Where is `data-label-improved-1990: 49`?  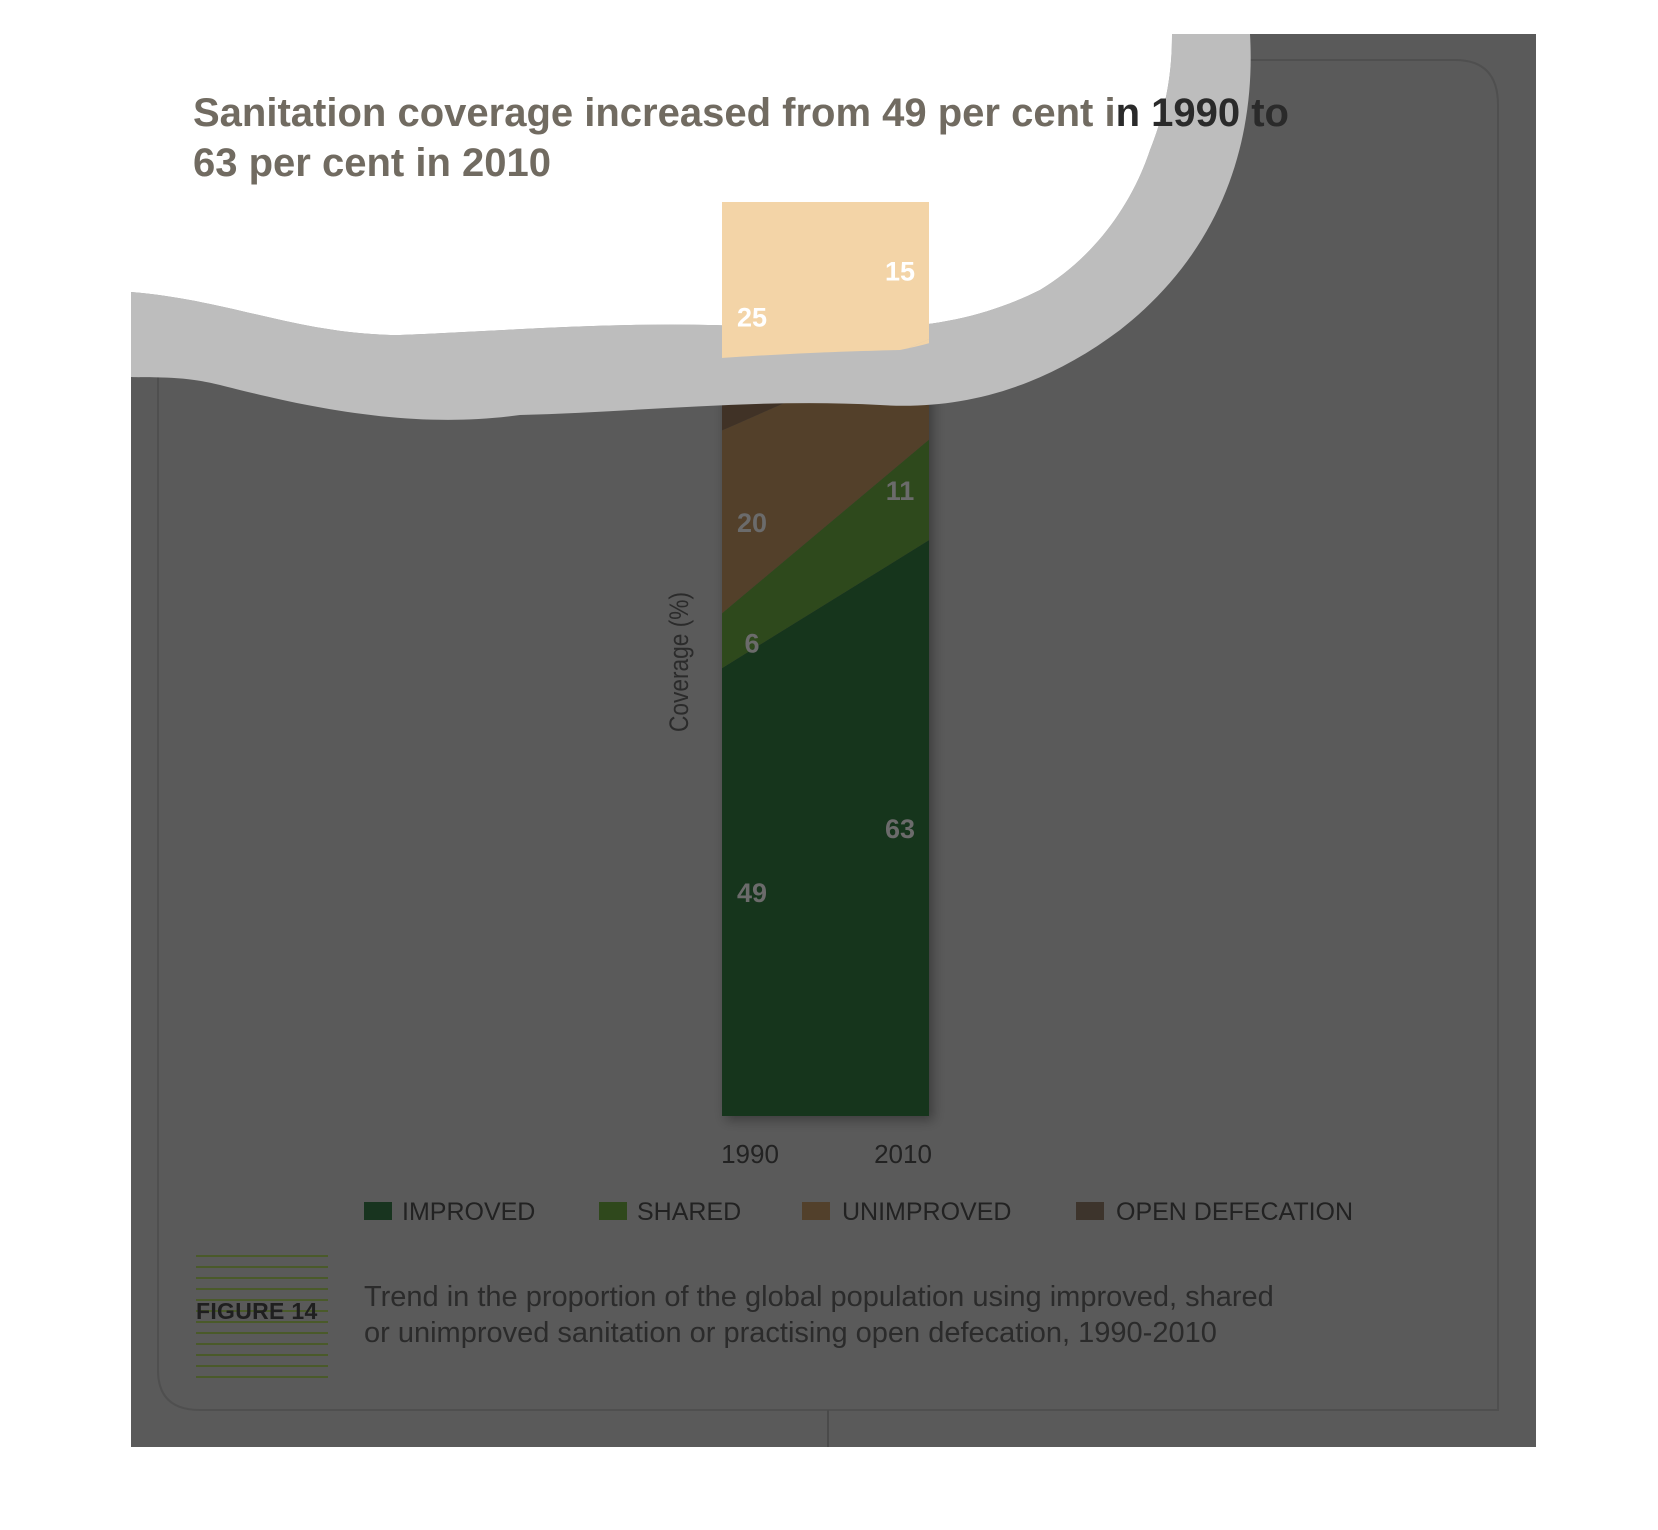 data-label-improved-1990: 49 is located at coordinates (752, 893).